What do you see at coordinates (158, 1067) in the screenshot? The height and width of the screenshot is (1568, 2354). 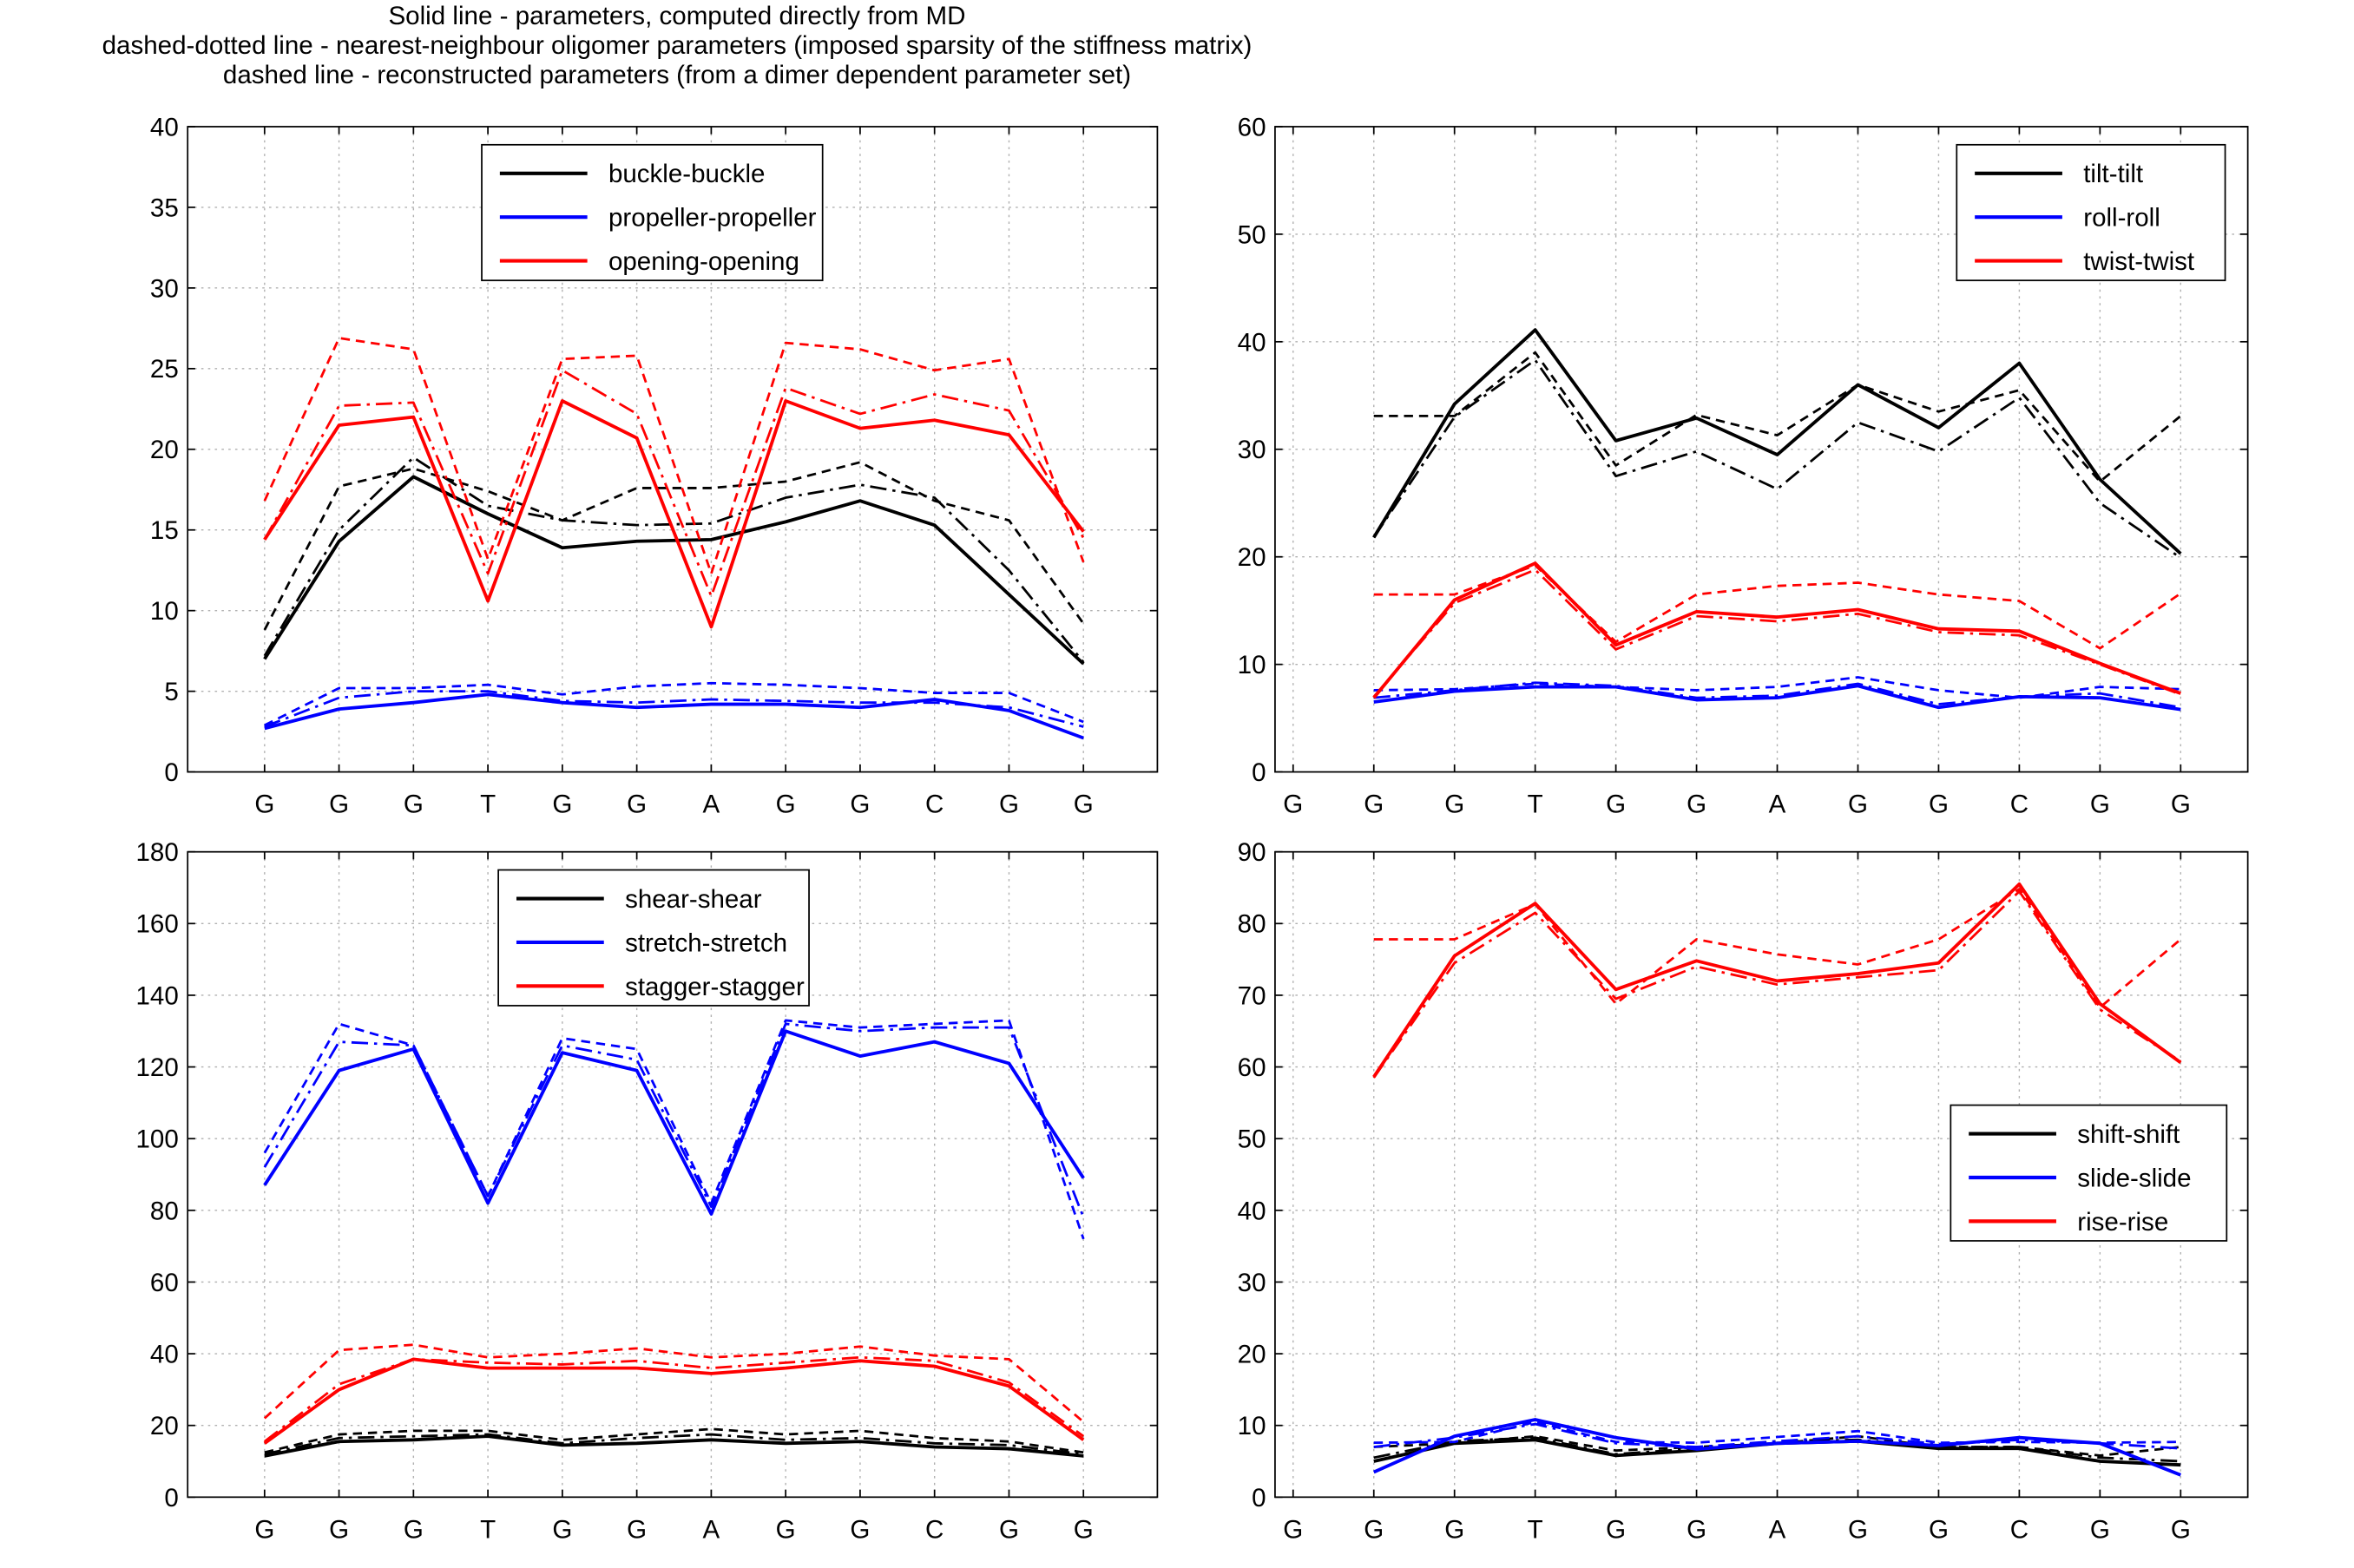 I see `y-tick-label: 120` at bounding box center [158, 1067].